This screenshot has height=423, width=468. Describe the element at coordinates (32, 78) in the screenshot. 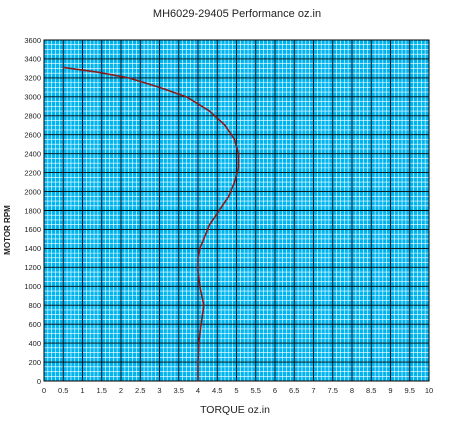

I see `y-tick-label: 3200` at that location.